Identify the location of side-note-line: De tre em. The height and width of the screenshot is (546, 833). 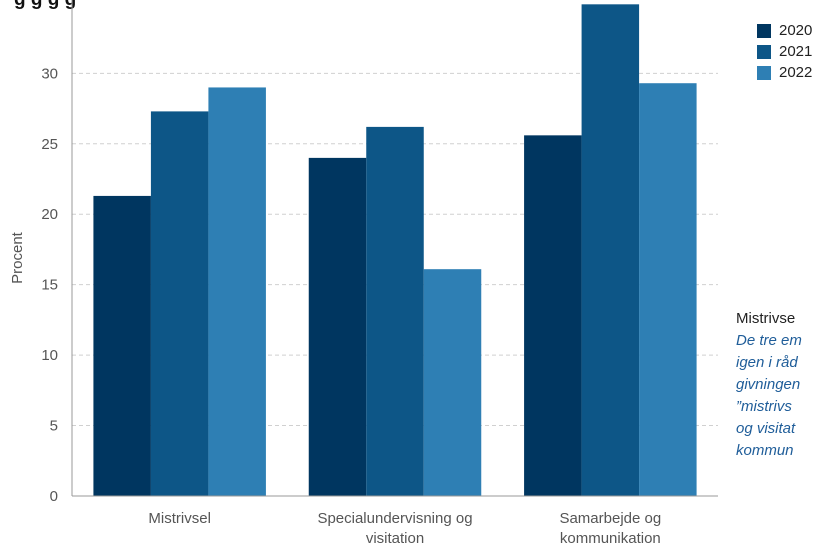
(769, 340).